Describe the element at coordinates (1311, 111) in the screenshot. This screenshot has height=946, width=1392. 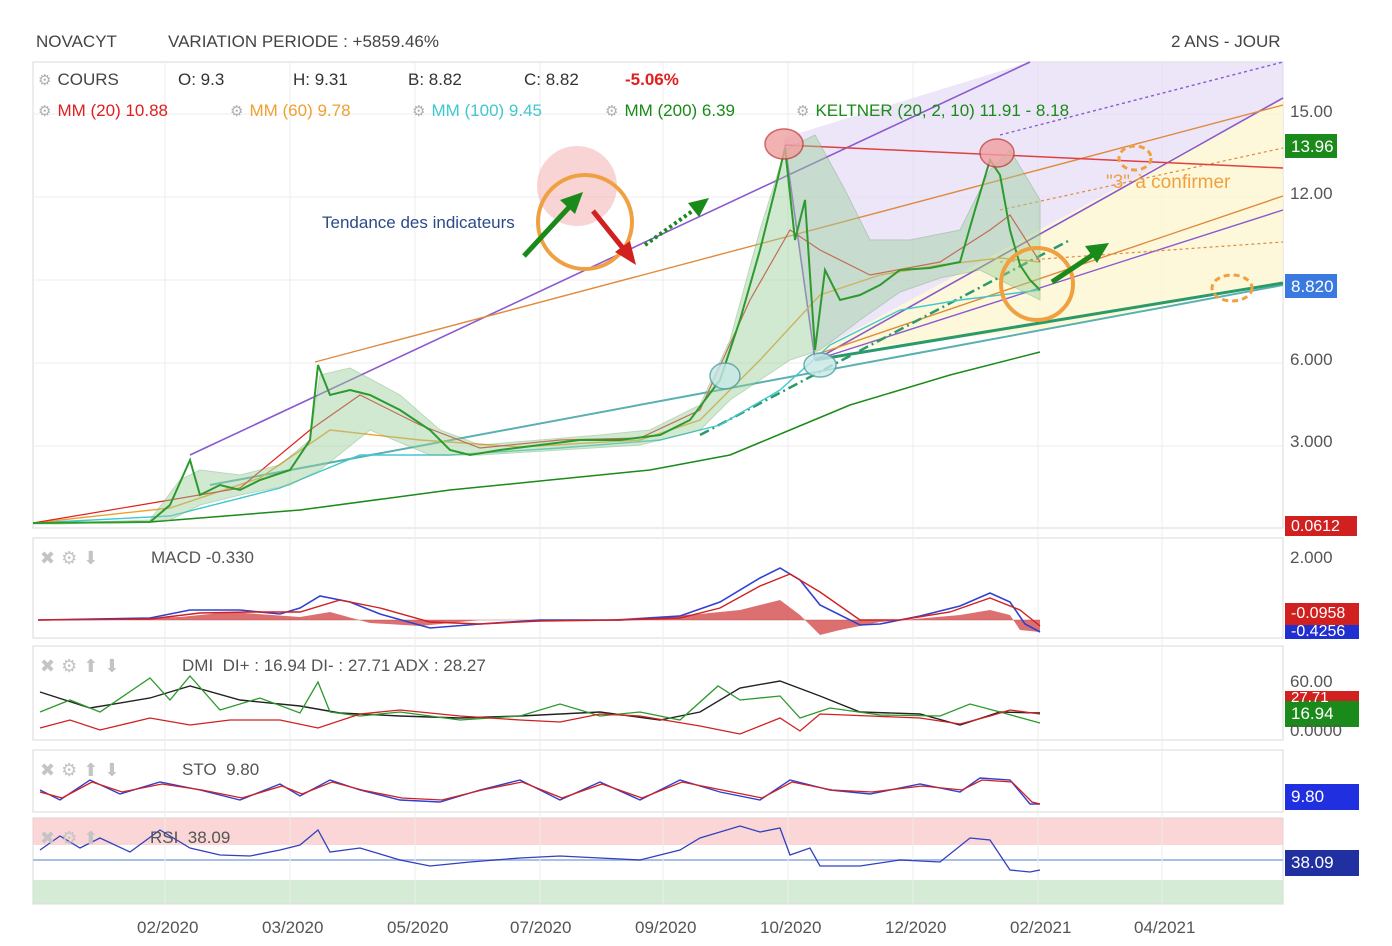
I see `y-tick: 15.00` at that location.